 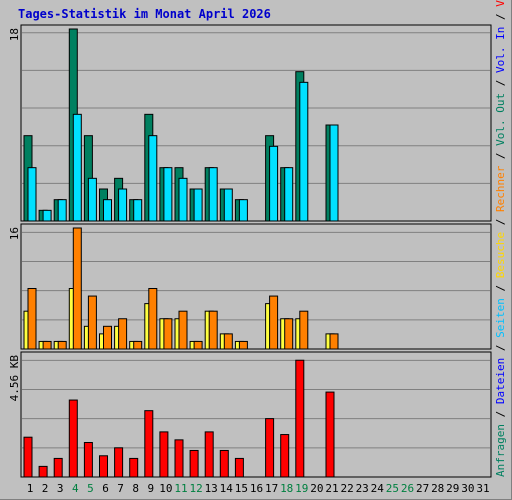 I want to click on x-tick-day-26: 26, so click(x=407, y=488).